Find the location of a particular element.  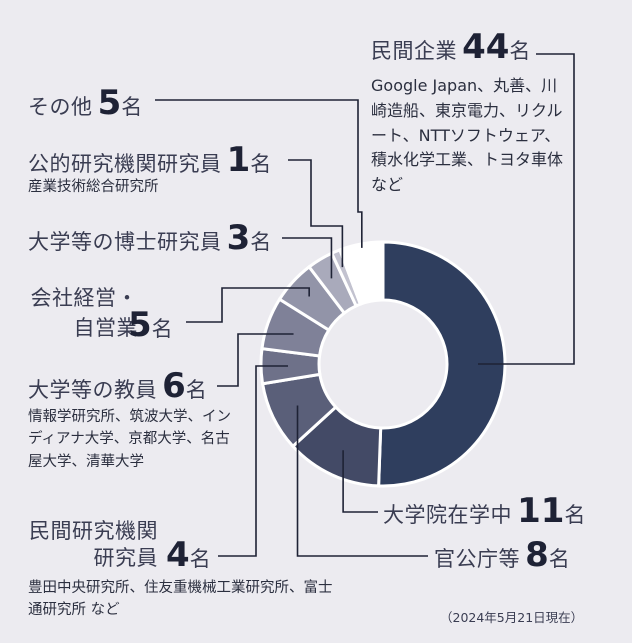

label-privres: 4名 is located at coordinates (188, 555).